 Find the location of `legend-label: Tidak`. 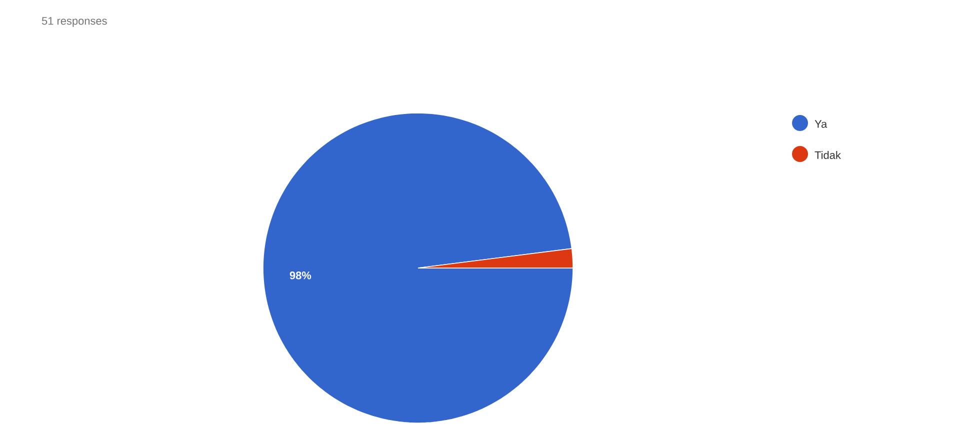

legend-label: Tidak is located at coordinates (827, 155).